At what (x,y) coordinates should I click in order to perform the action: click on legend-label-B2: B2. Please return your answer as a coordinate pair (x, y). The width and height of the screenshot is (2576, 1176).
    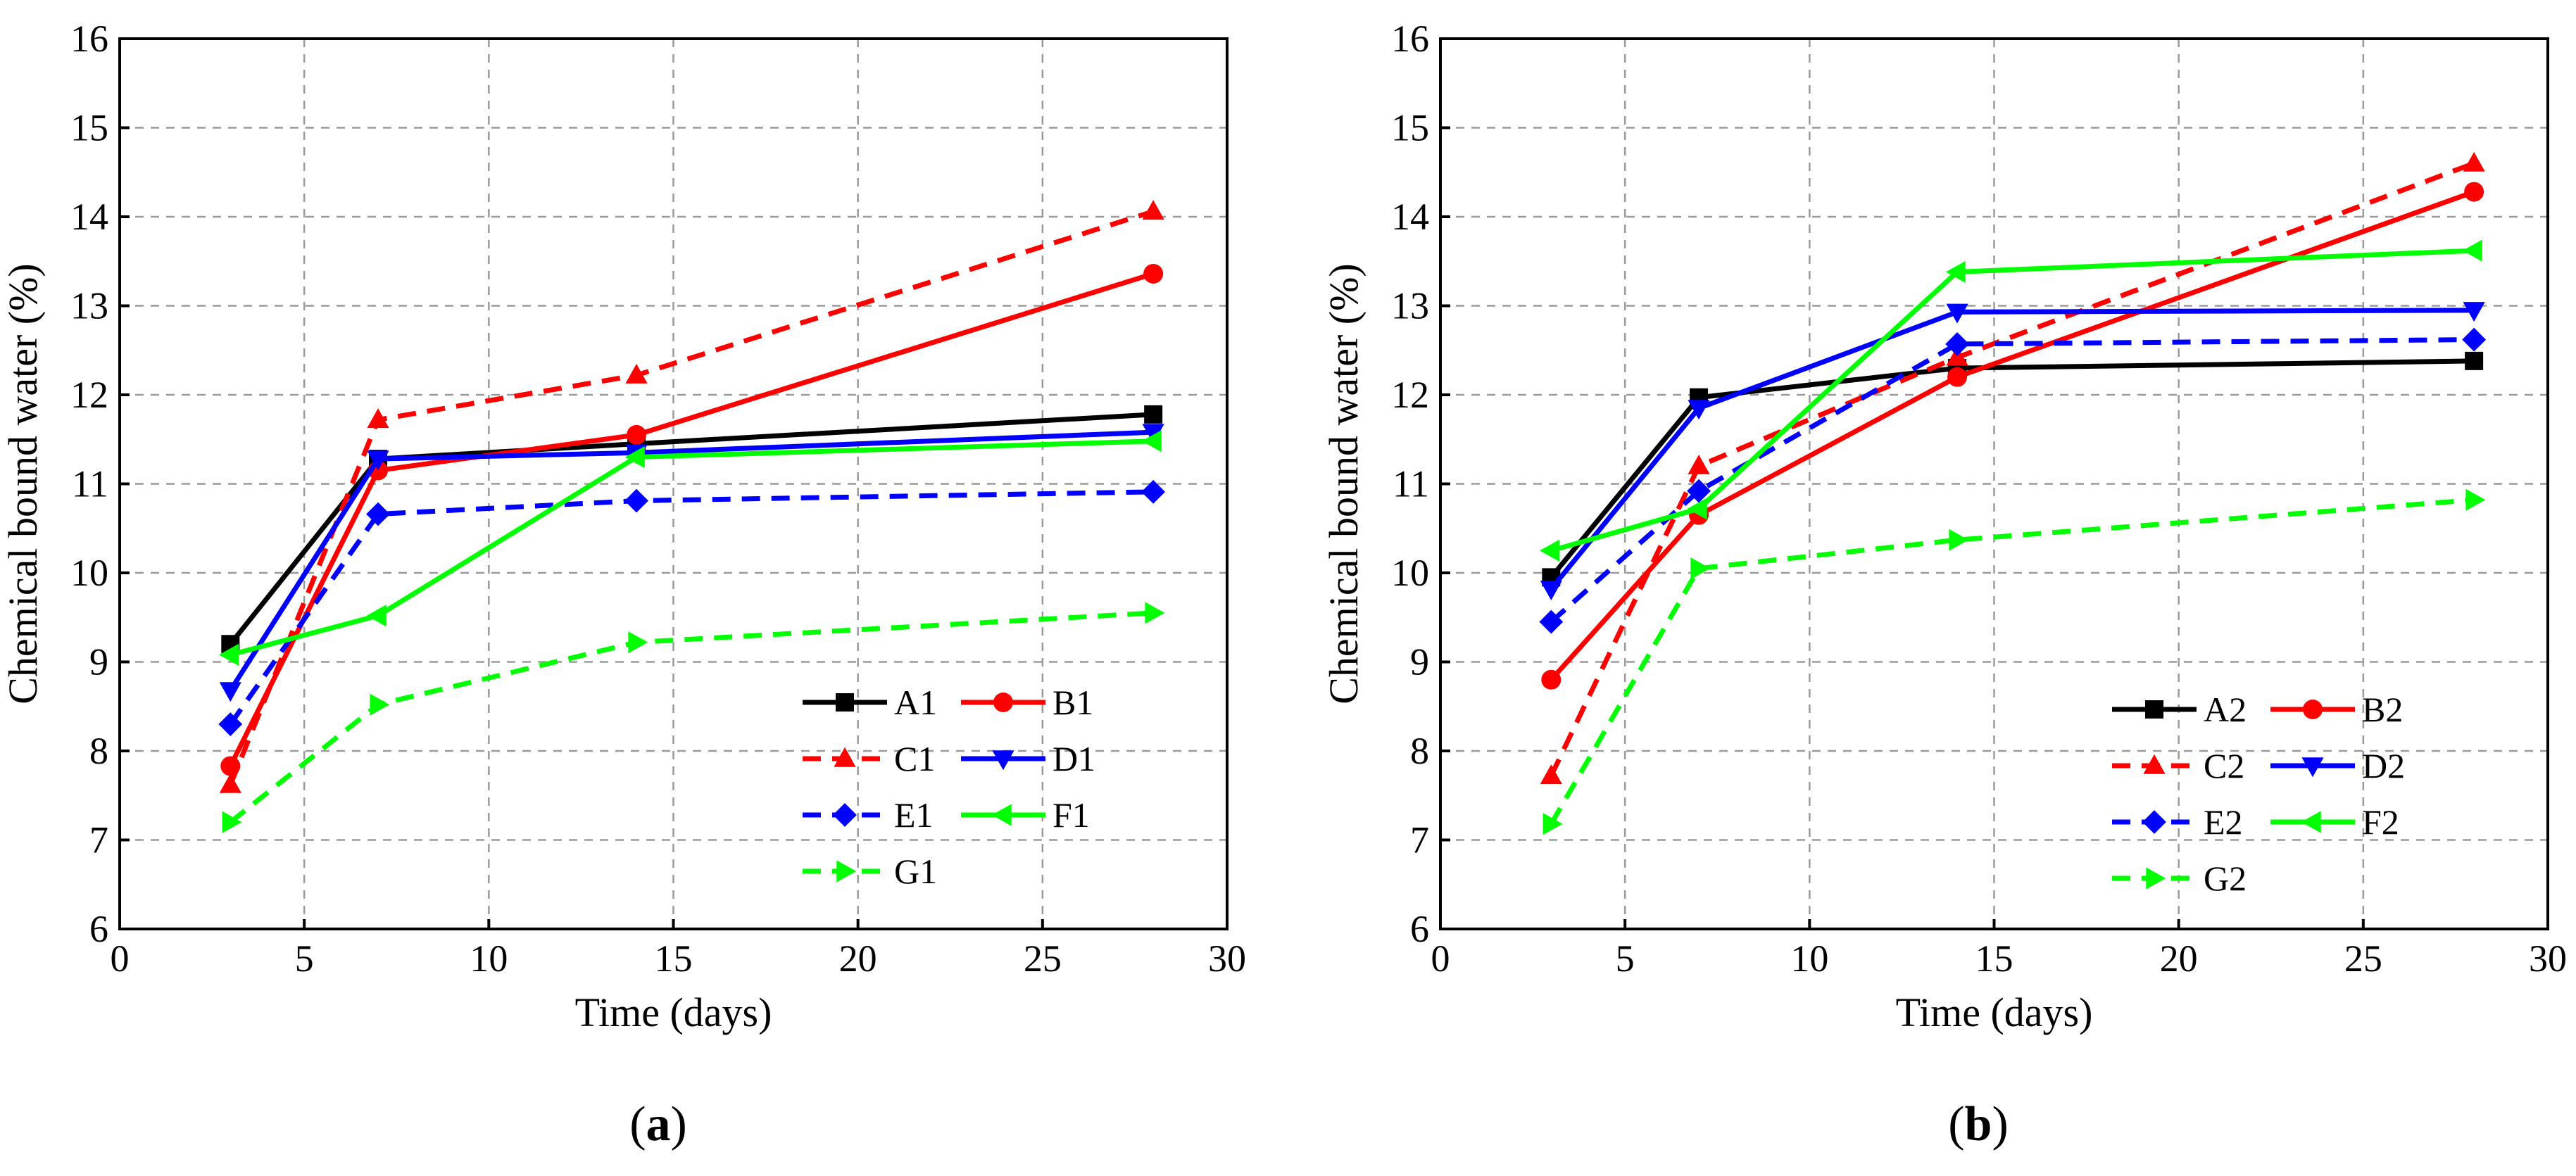
    Looking at the image, I should click on (2382, 709).